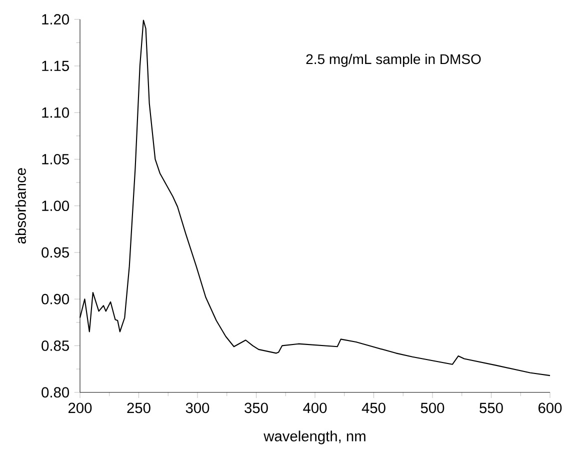 This screenshot has width=569, height=451. What do you see at coordinates (491, 408) in the screenshot?
I see `x-tick-label: 550` at bounding box center [491, 408].